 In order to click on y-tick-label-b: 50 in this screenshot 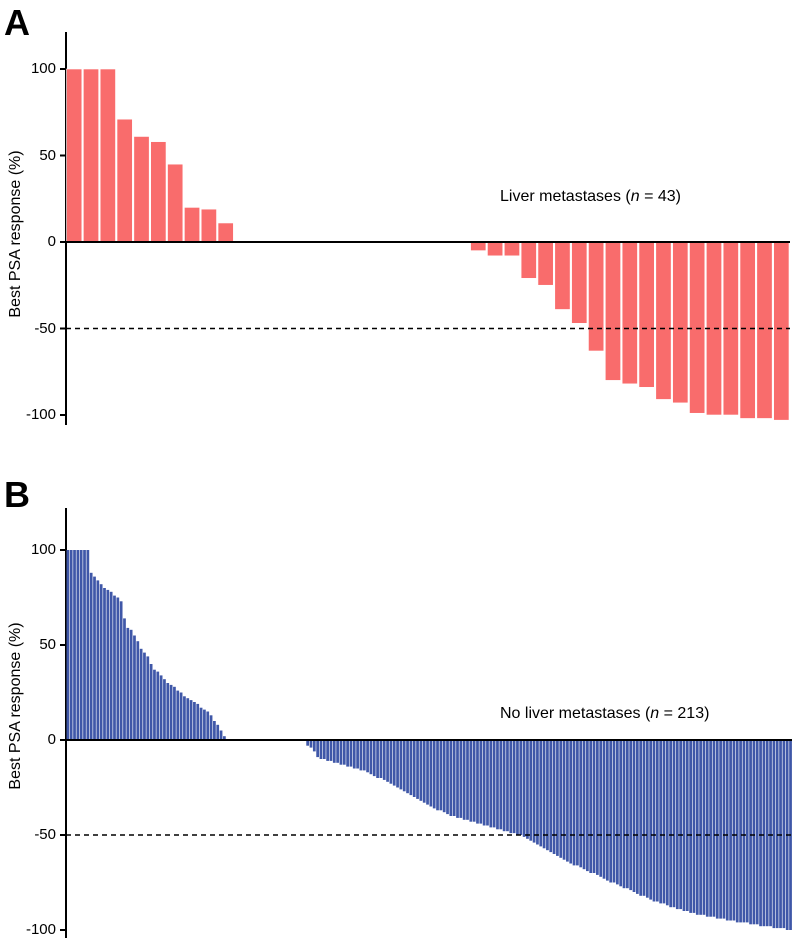, I will do `click(47, 644)`.